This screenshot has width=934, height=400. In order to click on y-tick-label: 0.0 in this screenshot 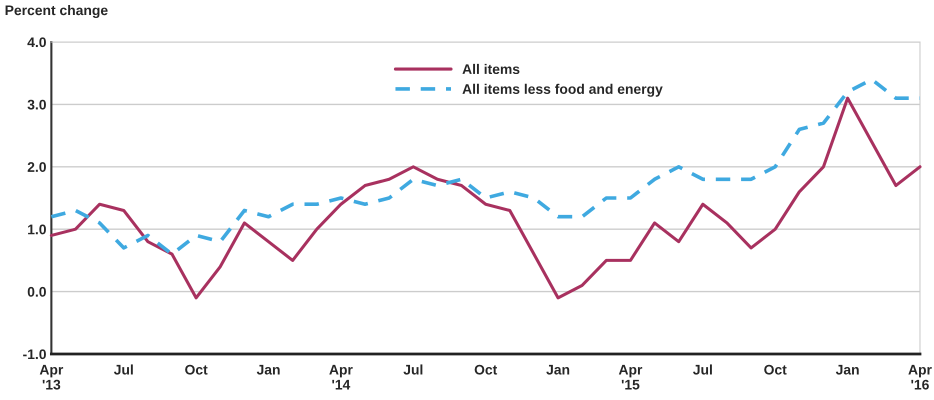, I will do `click(37, 291)`.